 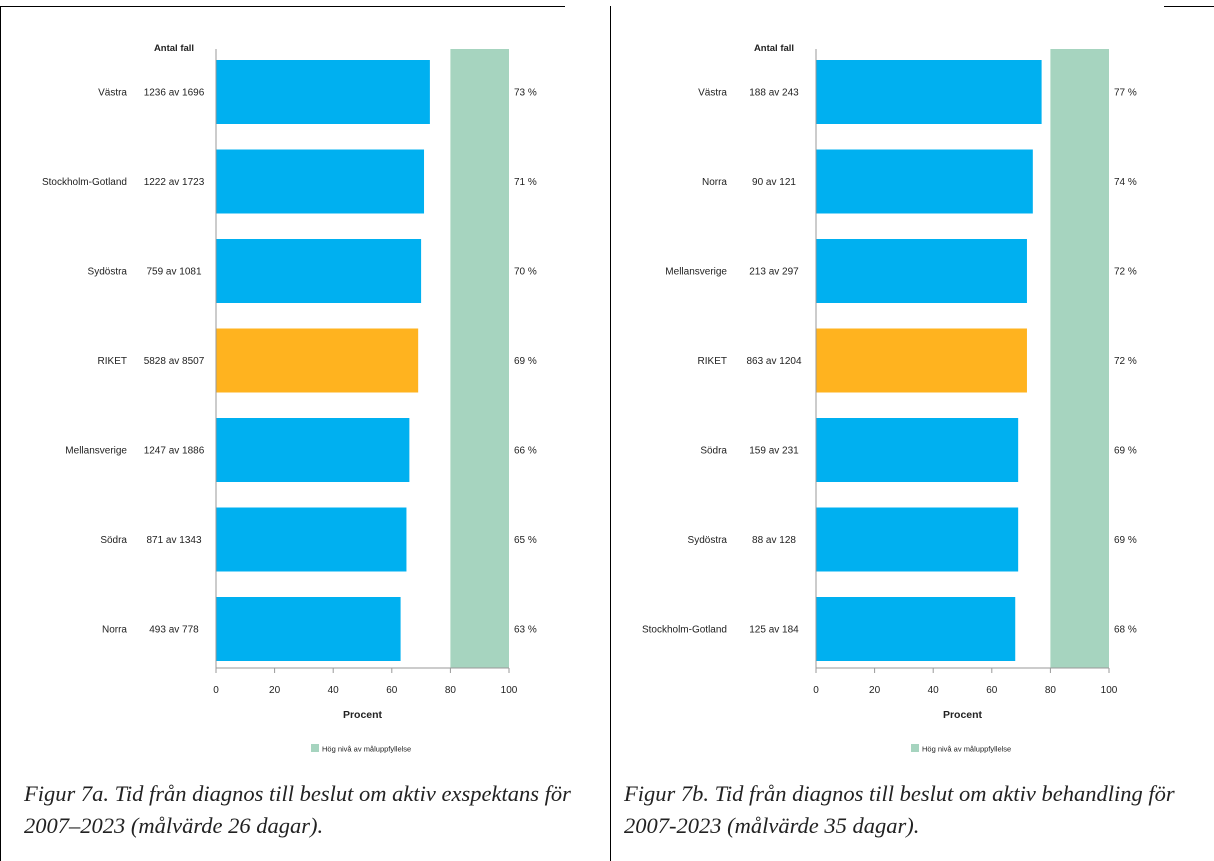 What do you see at coordinates (773, 361) in the screenshot?
I see `count-label: 863 av 1204` at bounding box center [773, 361].